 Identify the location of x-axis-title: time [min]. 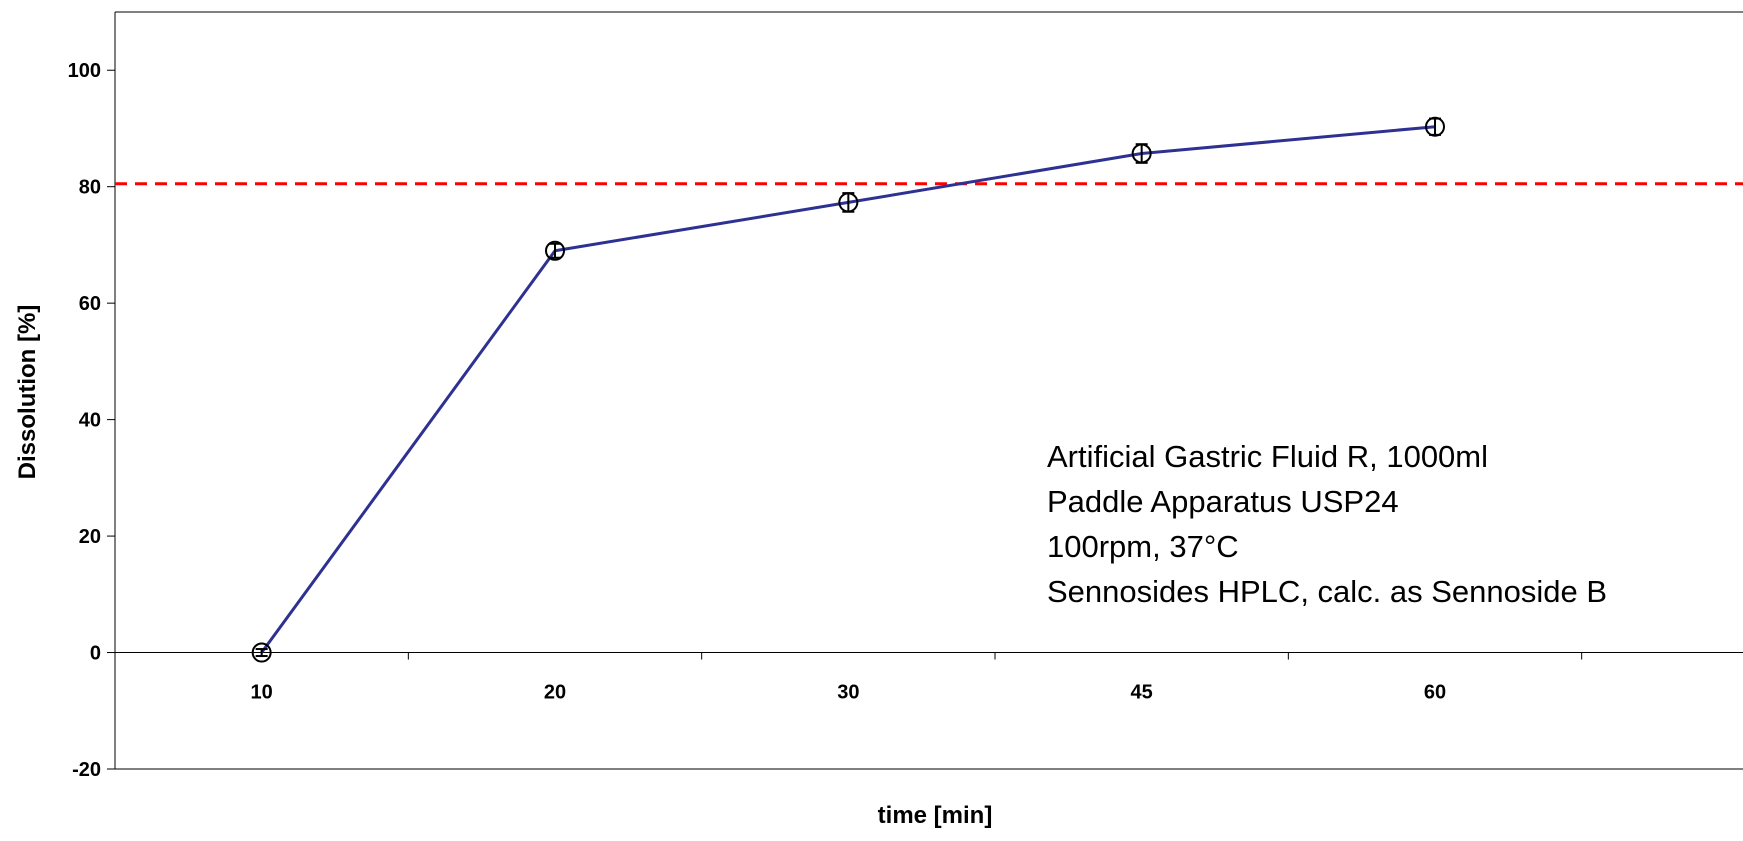
(935, 815).